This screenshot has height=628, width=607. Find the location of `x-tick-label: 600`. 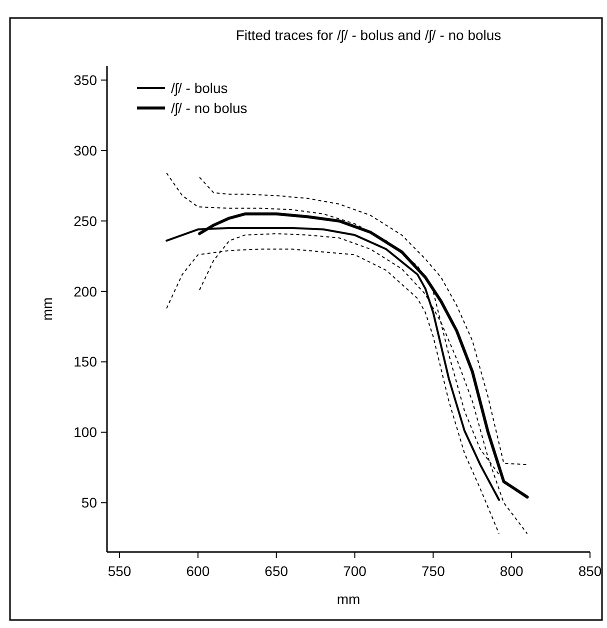

x-tick-label: 600 is located at coordinates (198, 571).